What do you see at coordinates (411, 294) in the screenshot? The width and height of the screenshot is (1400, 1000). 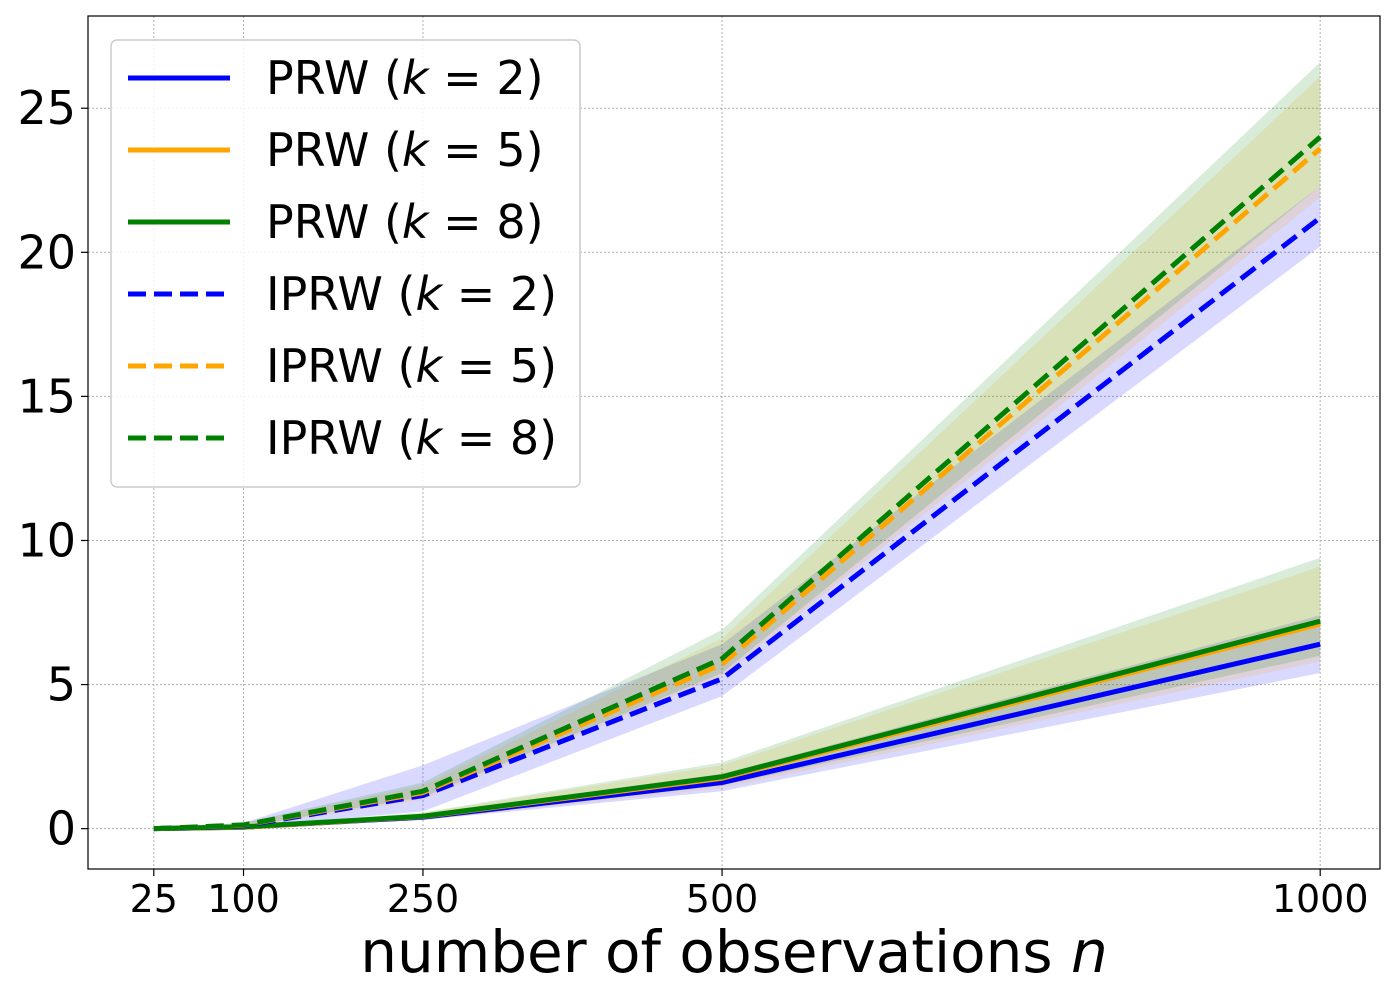 I see `legend-label: IPRW (k = 2)` at bounding box center [411, 294].